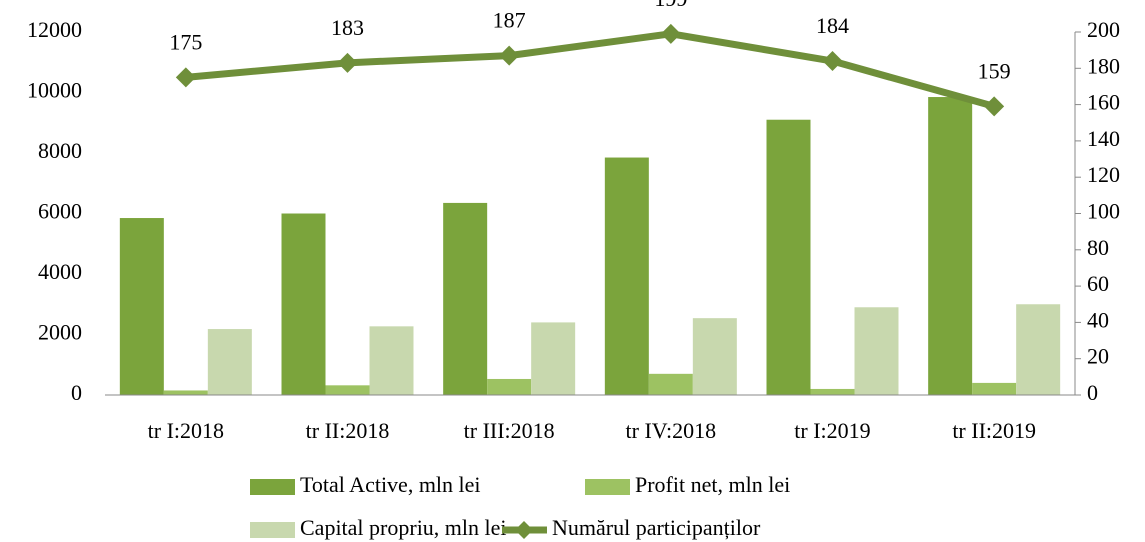  Describe the element at coordinates (1103, 211) in the screenshot. I see `y2-tick-label: 100` at that location.